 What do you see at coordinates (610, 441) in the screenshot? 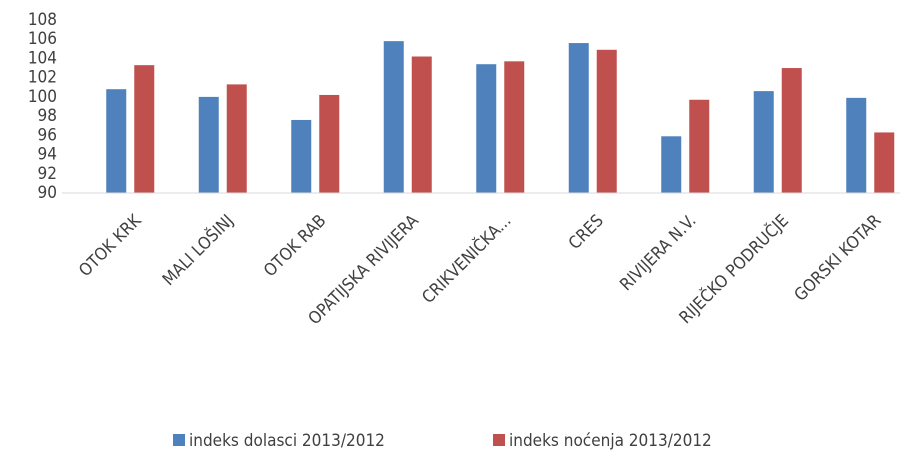
I see `legend-label: indeks noćenja 2013/2012` at bounding box center [610, 441].